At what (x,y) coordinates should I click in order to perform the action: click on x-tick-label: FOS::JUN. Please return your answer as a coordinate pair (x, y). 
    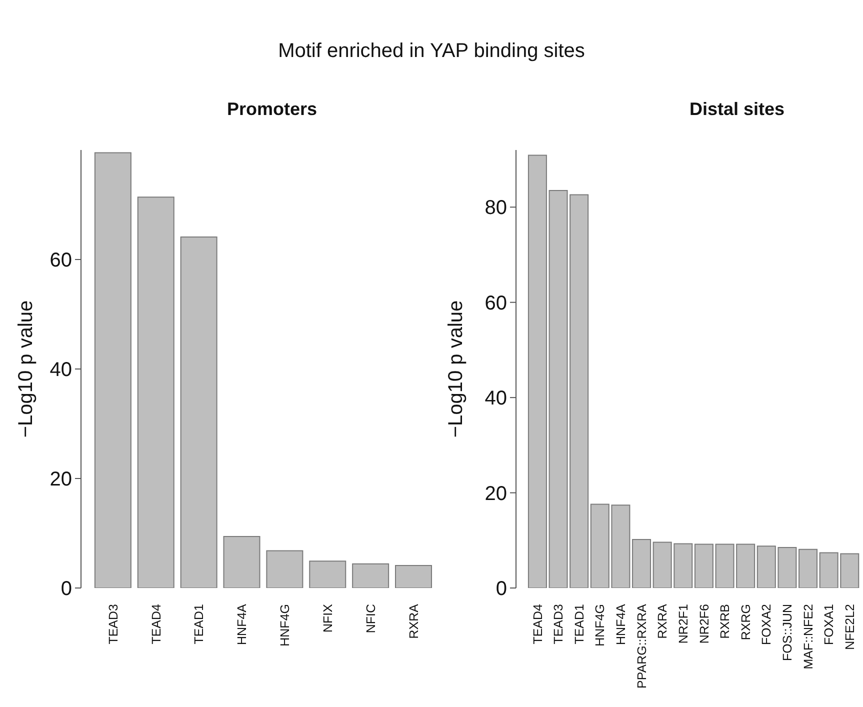
    Looking at the image, I should click on (787, 632).